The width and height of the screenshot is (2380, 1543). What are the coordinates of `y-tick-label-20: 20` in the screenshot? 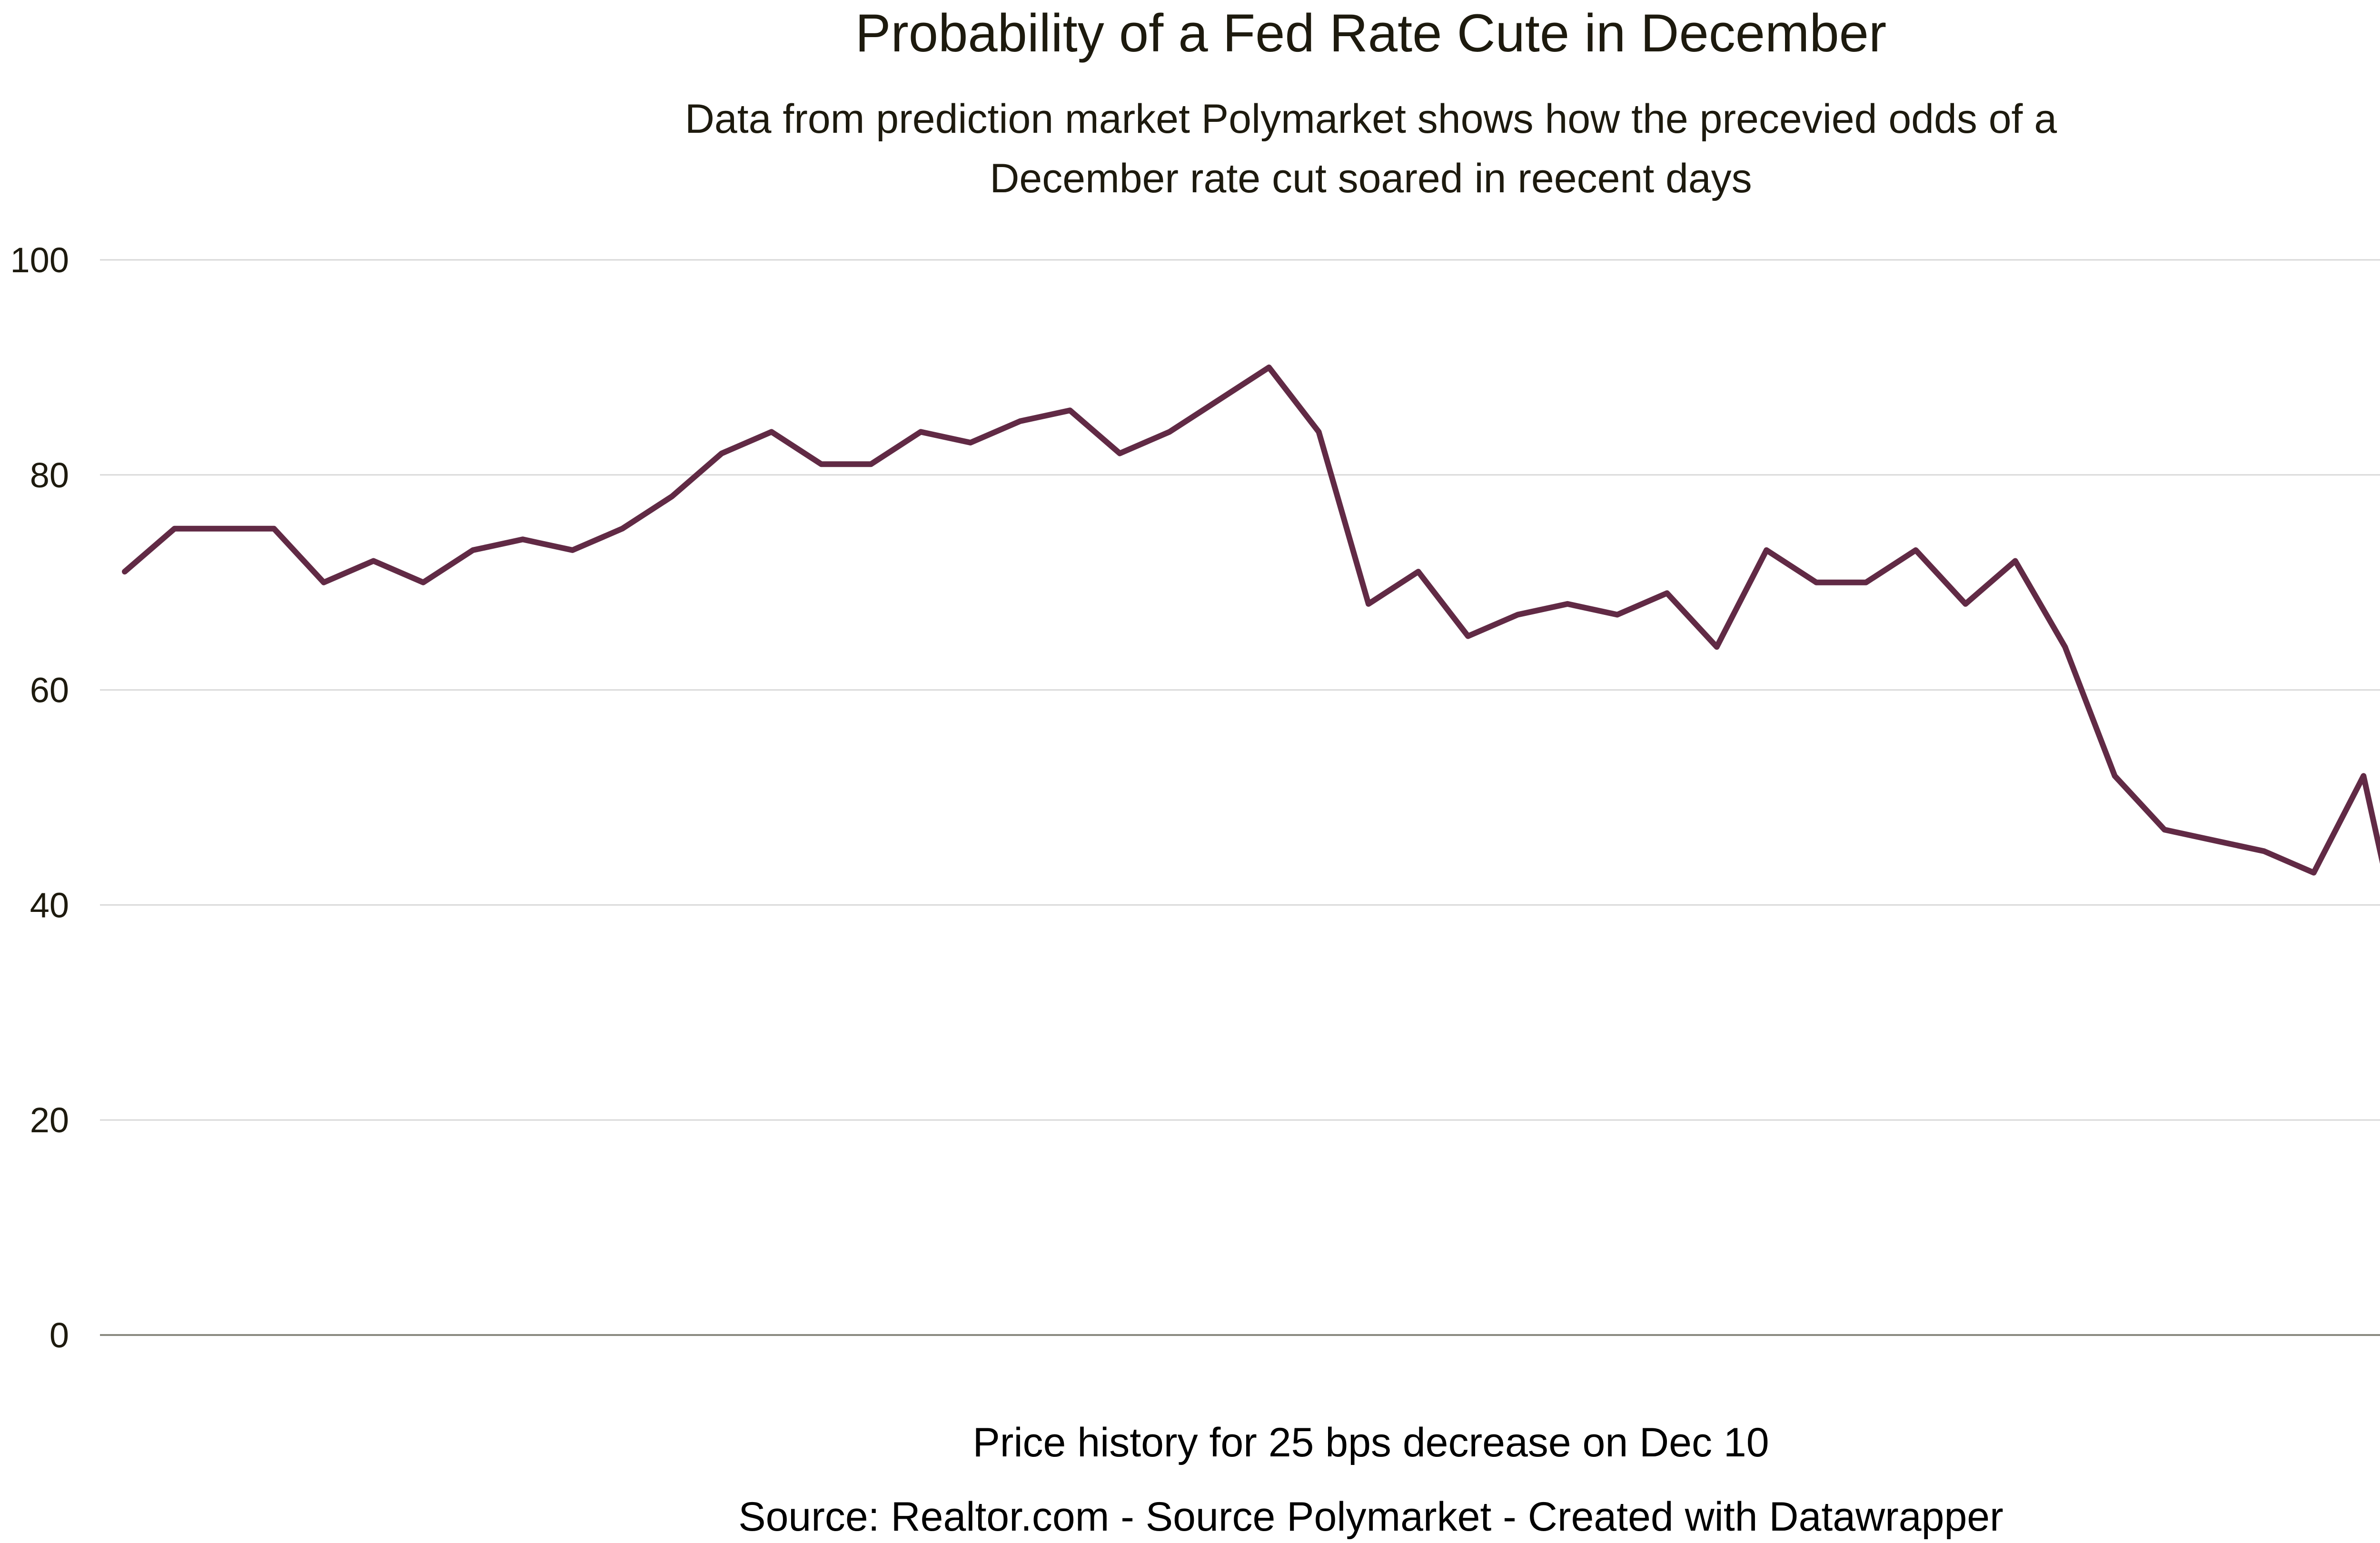 It's located at (49, 1120).